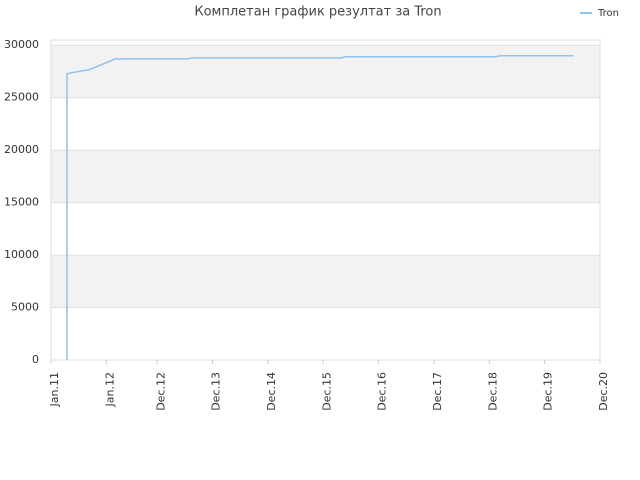  Describe the element at coordinates (492, 391) in the screenshot. I see `x-tick-label: Dec.18` at that location.